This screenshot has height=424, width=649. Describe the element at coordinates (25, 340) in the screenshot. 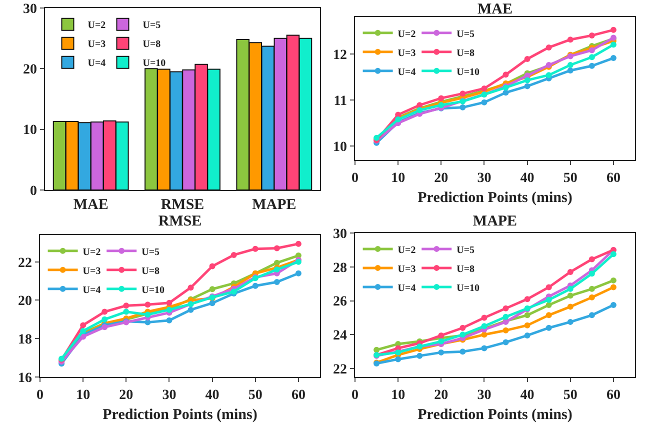

I see `y-tick-label: 18` at that location.